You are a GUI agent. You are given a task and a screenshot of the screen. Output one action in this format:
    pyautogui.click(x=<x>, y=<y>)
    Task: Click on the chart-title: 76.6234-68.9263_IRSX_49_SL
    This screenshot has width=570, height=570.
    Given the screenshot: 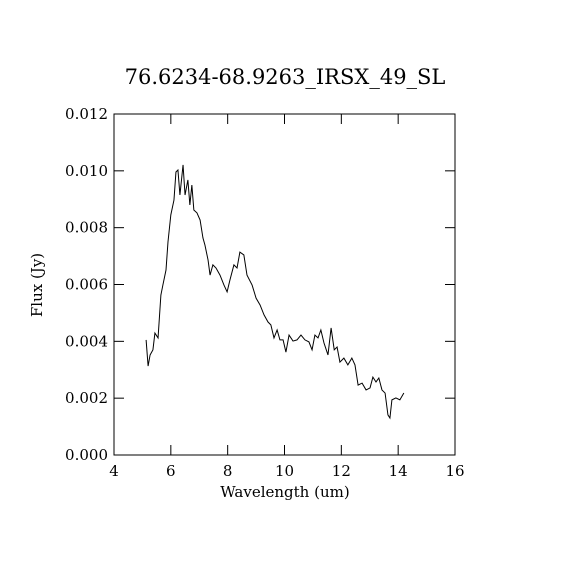 What is the action you would take?
    pyautogui.click(x=285, y=77)
    